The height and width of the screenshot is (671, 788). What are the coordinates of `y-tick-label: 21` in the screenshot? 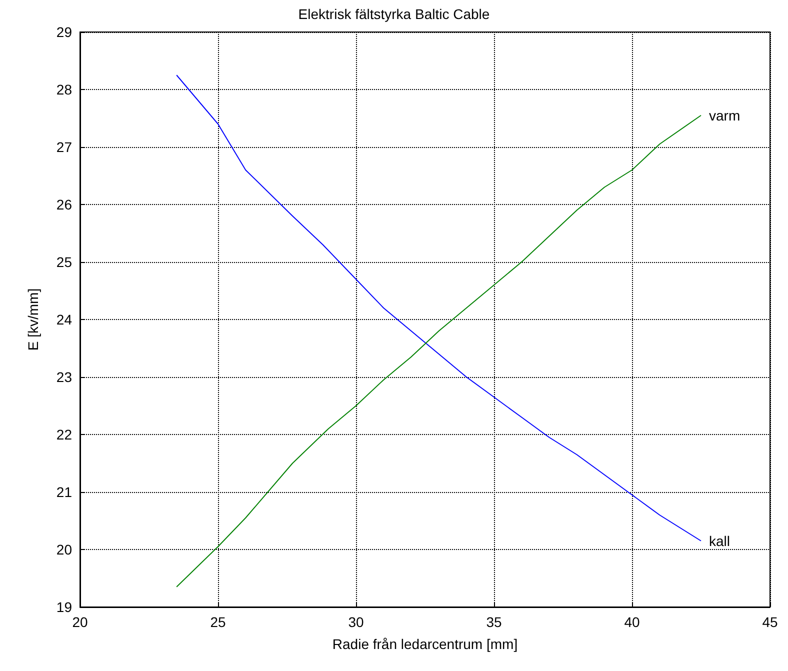 It's located at (64, 492).